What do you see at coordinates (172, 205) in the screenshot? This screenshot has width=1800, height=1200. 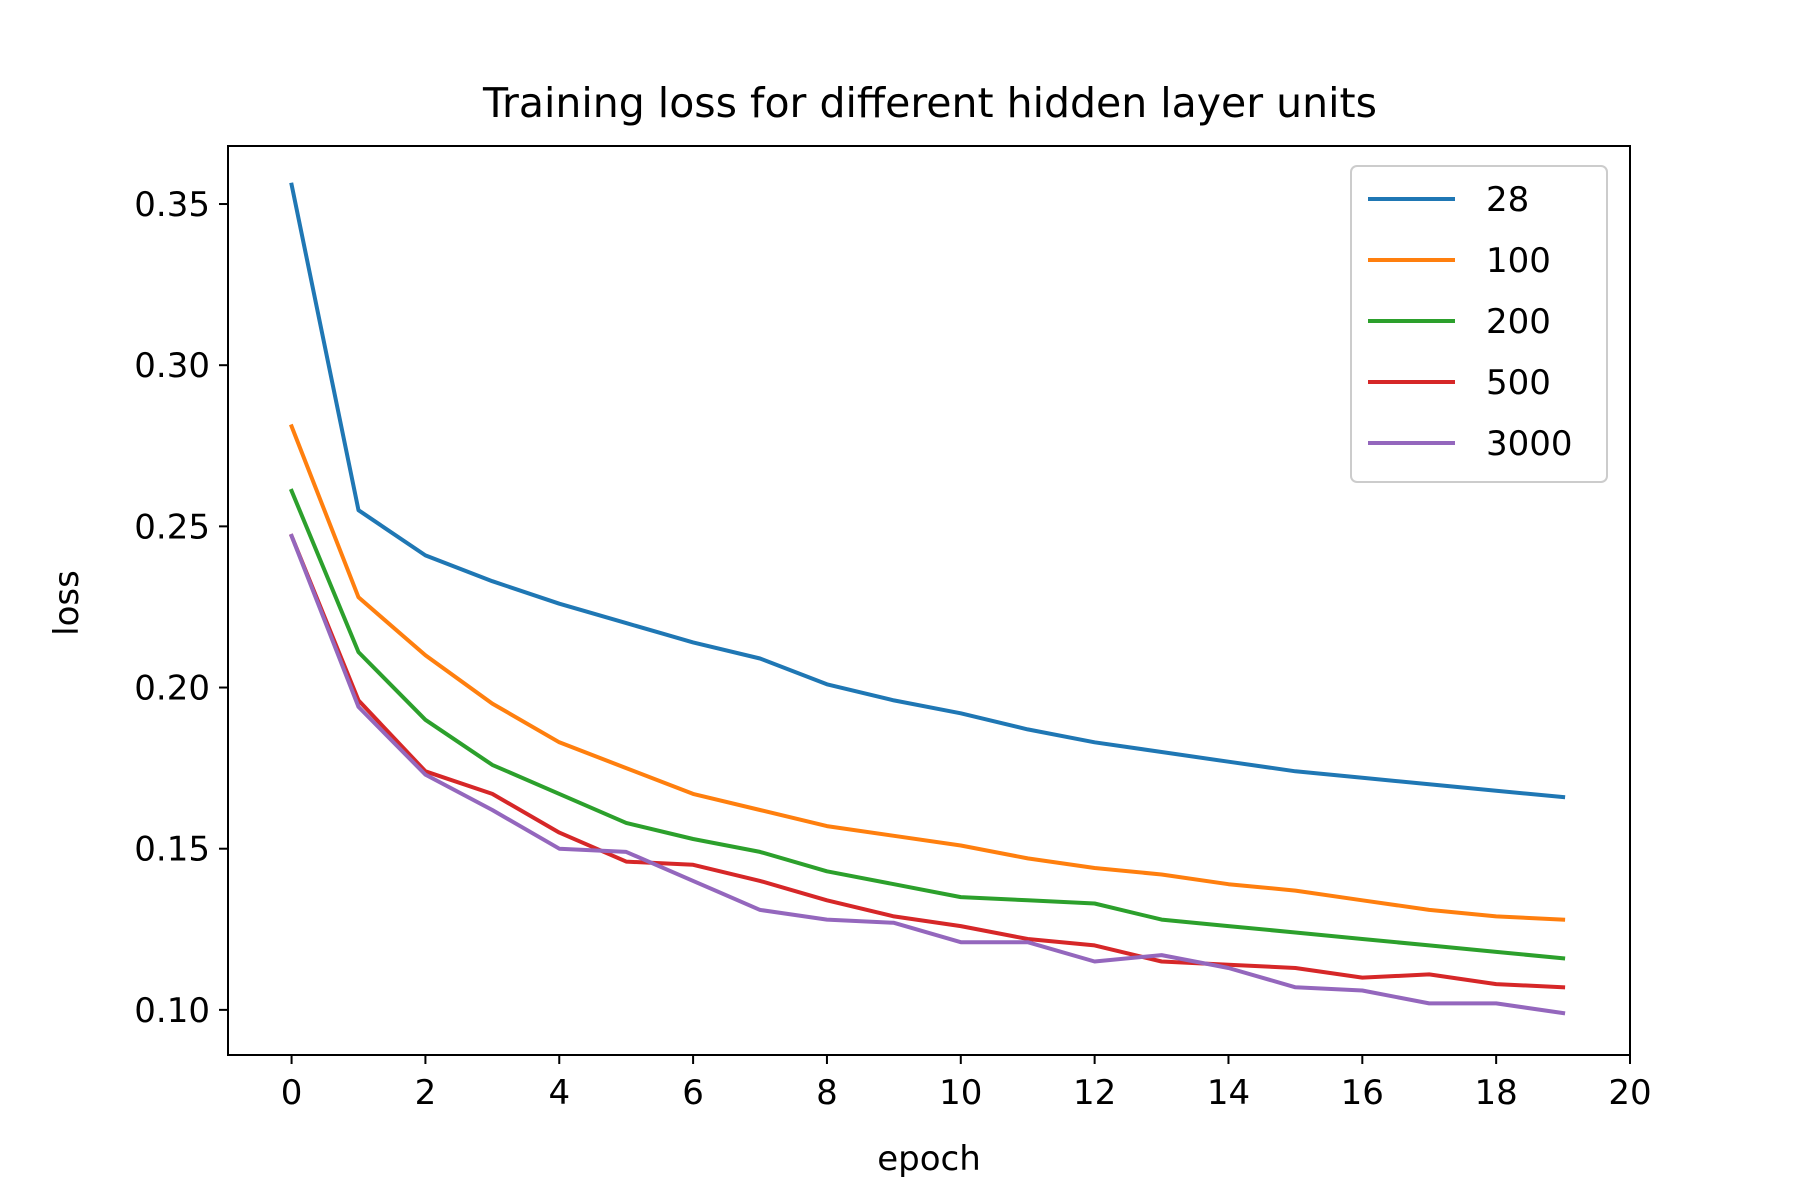 I see `y-tick-label: 0.35` at bounding box center [172, 205].